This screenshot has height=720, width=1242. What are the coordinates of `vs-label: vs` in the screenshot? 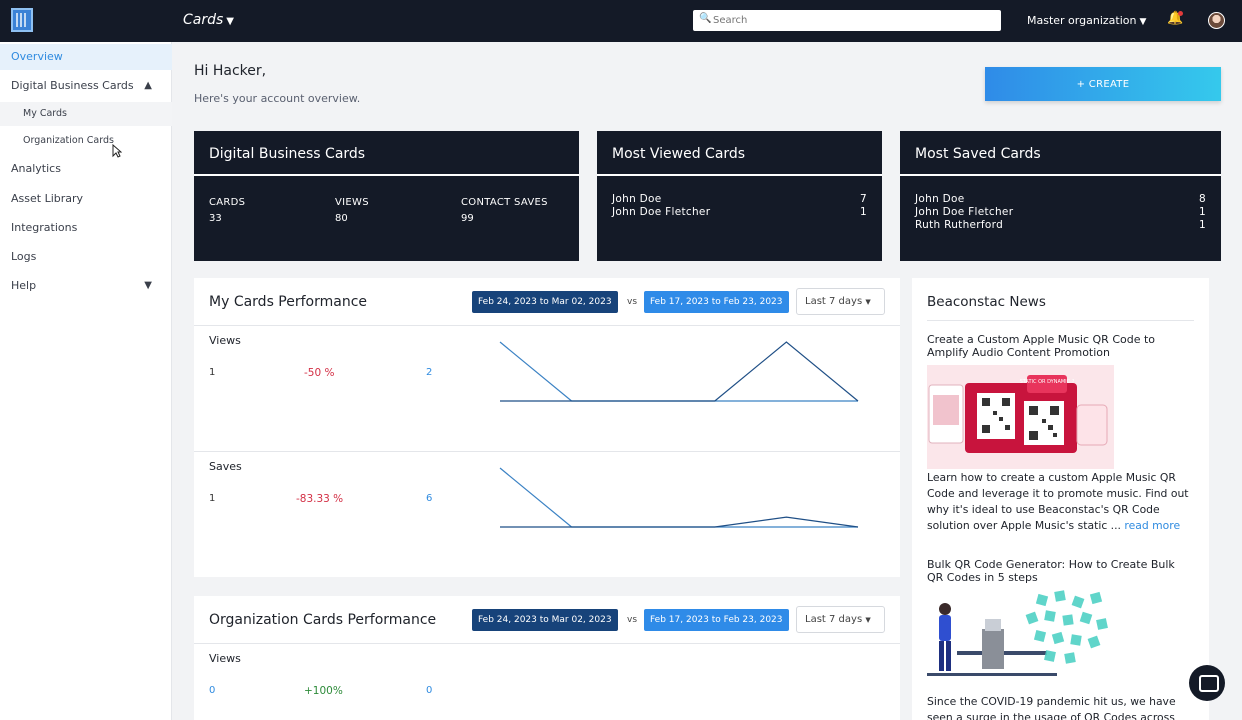 It's located at (632, 302).